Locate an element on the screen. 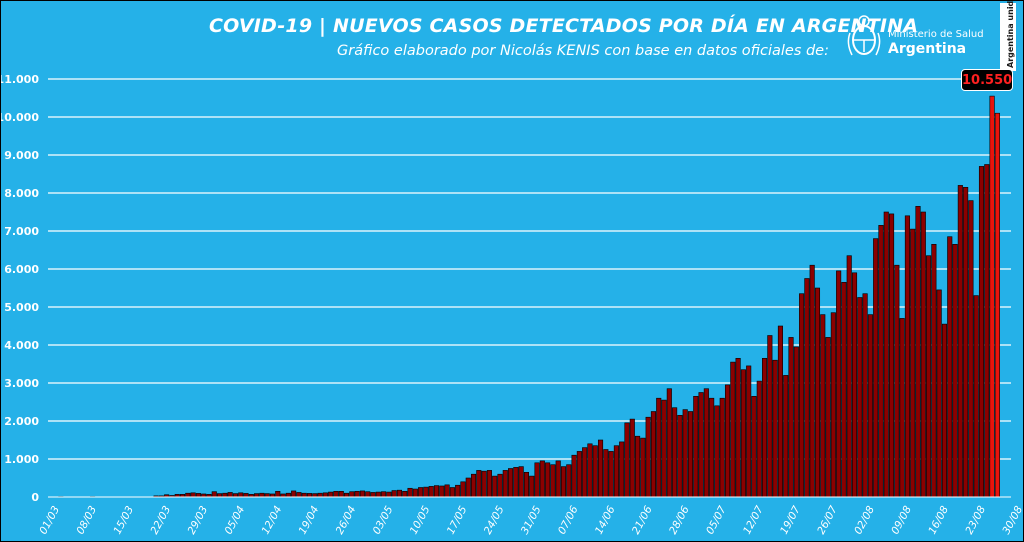 The height and width of the screenshot is (542, 1024). x-tick-label: 08/03 is located at coordinates (86, 520).